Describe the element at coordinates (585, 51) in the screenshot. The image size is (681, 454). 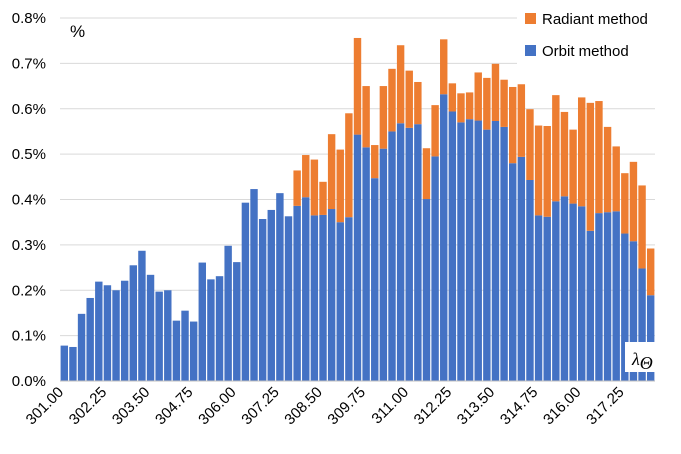
I see `legend-label-orbit: Orbit method` at that location.